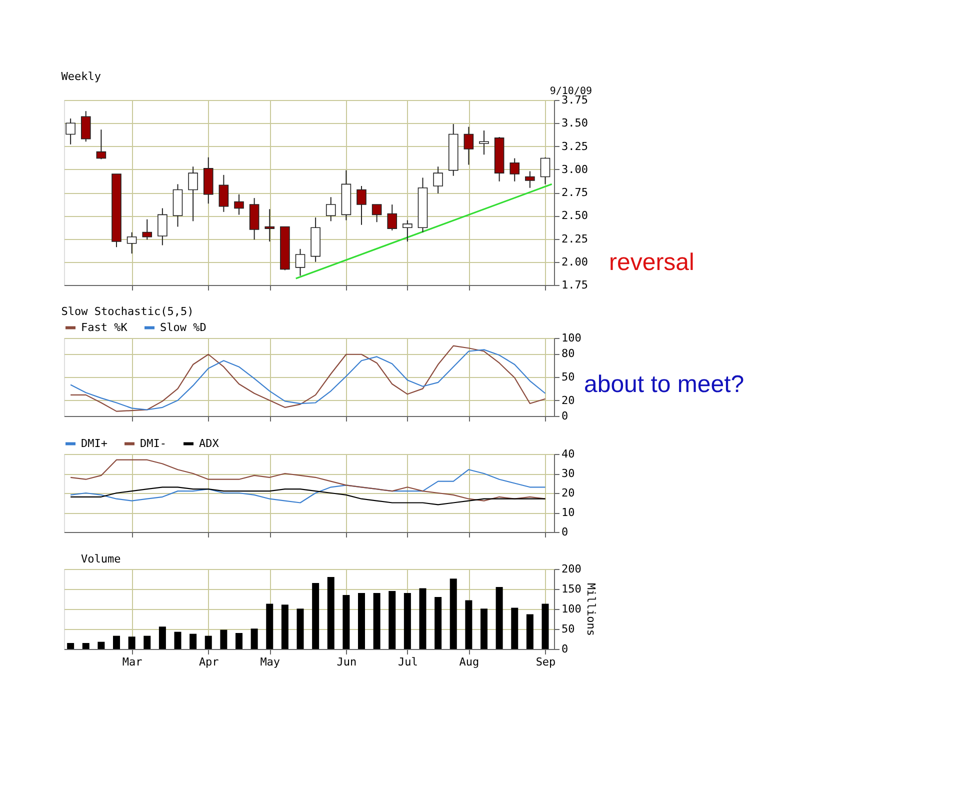 The height and width of the screenshot is (800, 958). Describe the element at coordinates (209, 443) in the screenshot. I see `legend-label: ADX` at that location.